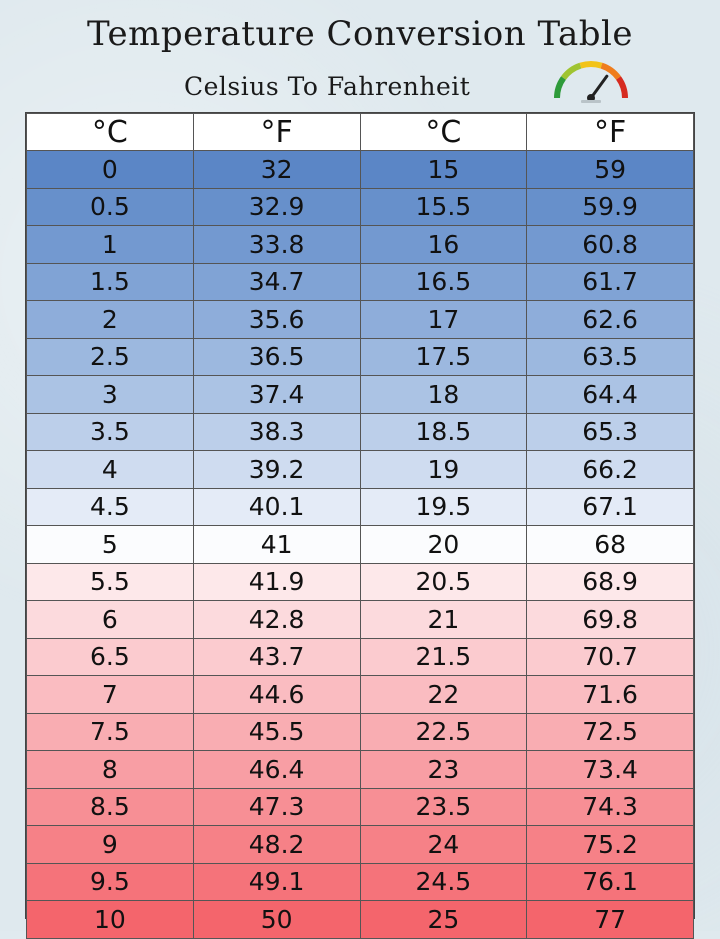  I want to click on table-row: 4 39.2 19 66.2, so click(360, 469).